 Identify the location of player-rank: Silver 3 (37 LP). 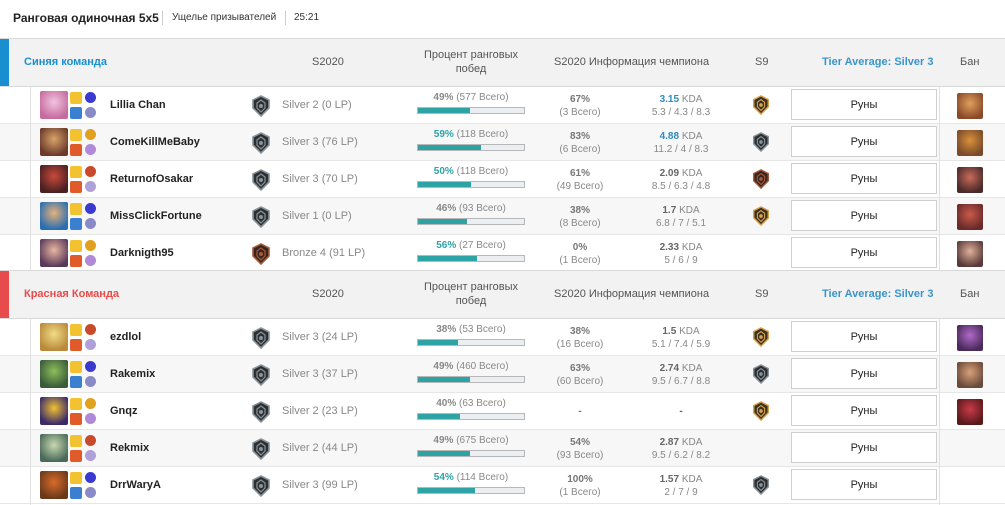
(320, 374).